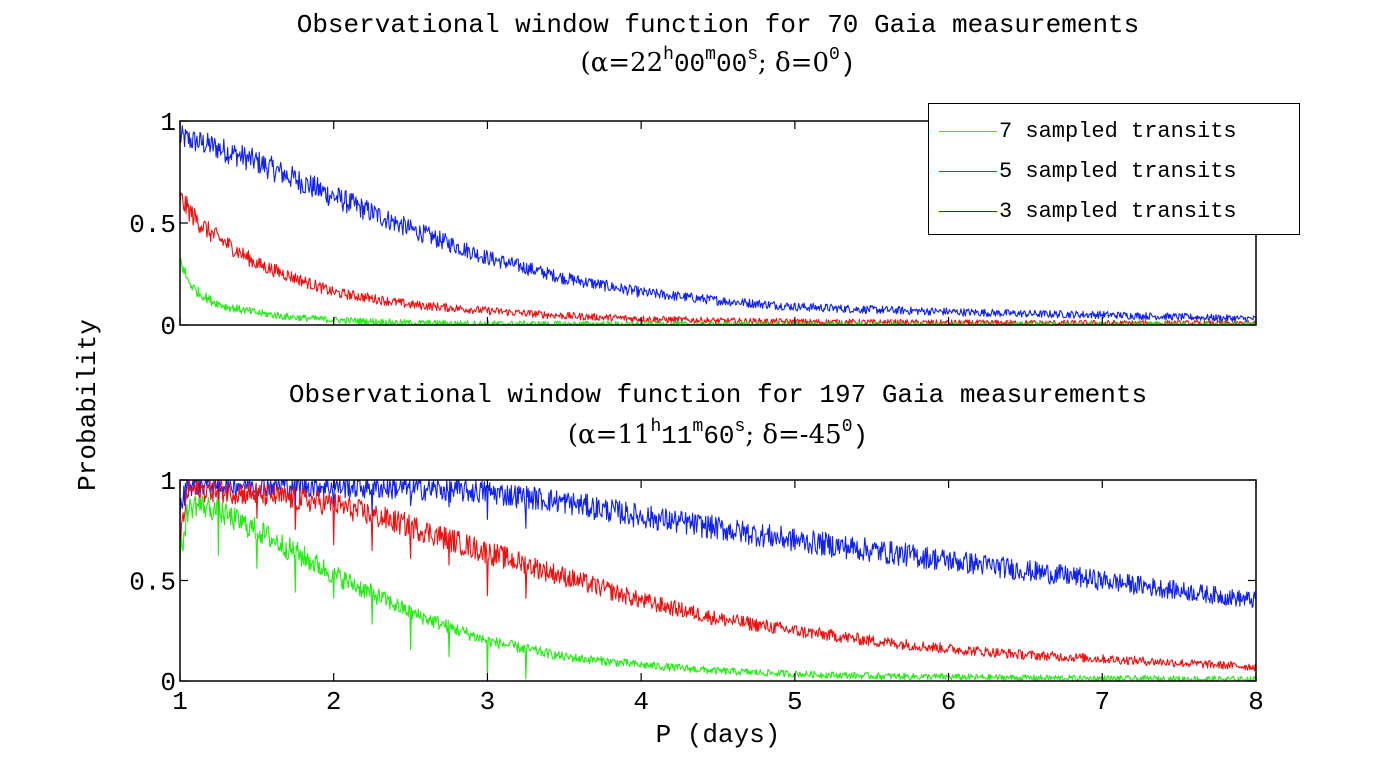  Describe the element at coordinates (718, 62) in the screenshot. I see `top-chart-subtitle: (α=22h00m00s; δ=00)` at that location.